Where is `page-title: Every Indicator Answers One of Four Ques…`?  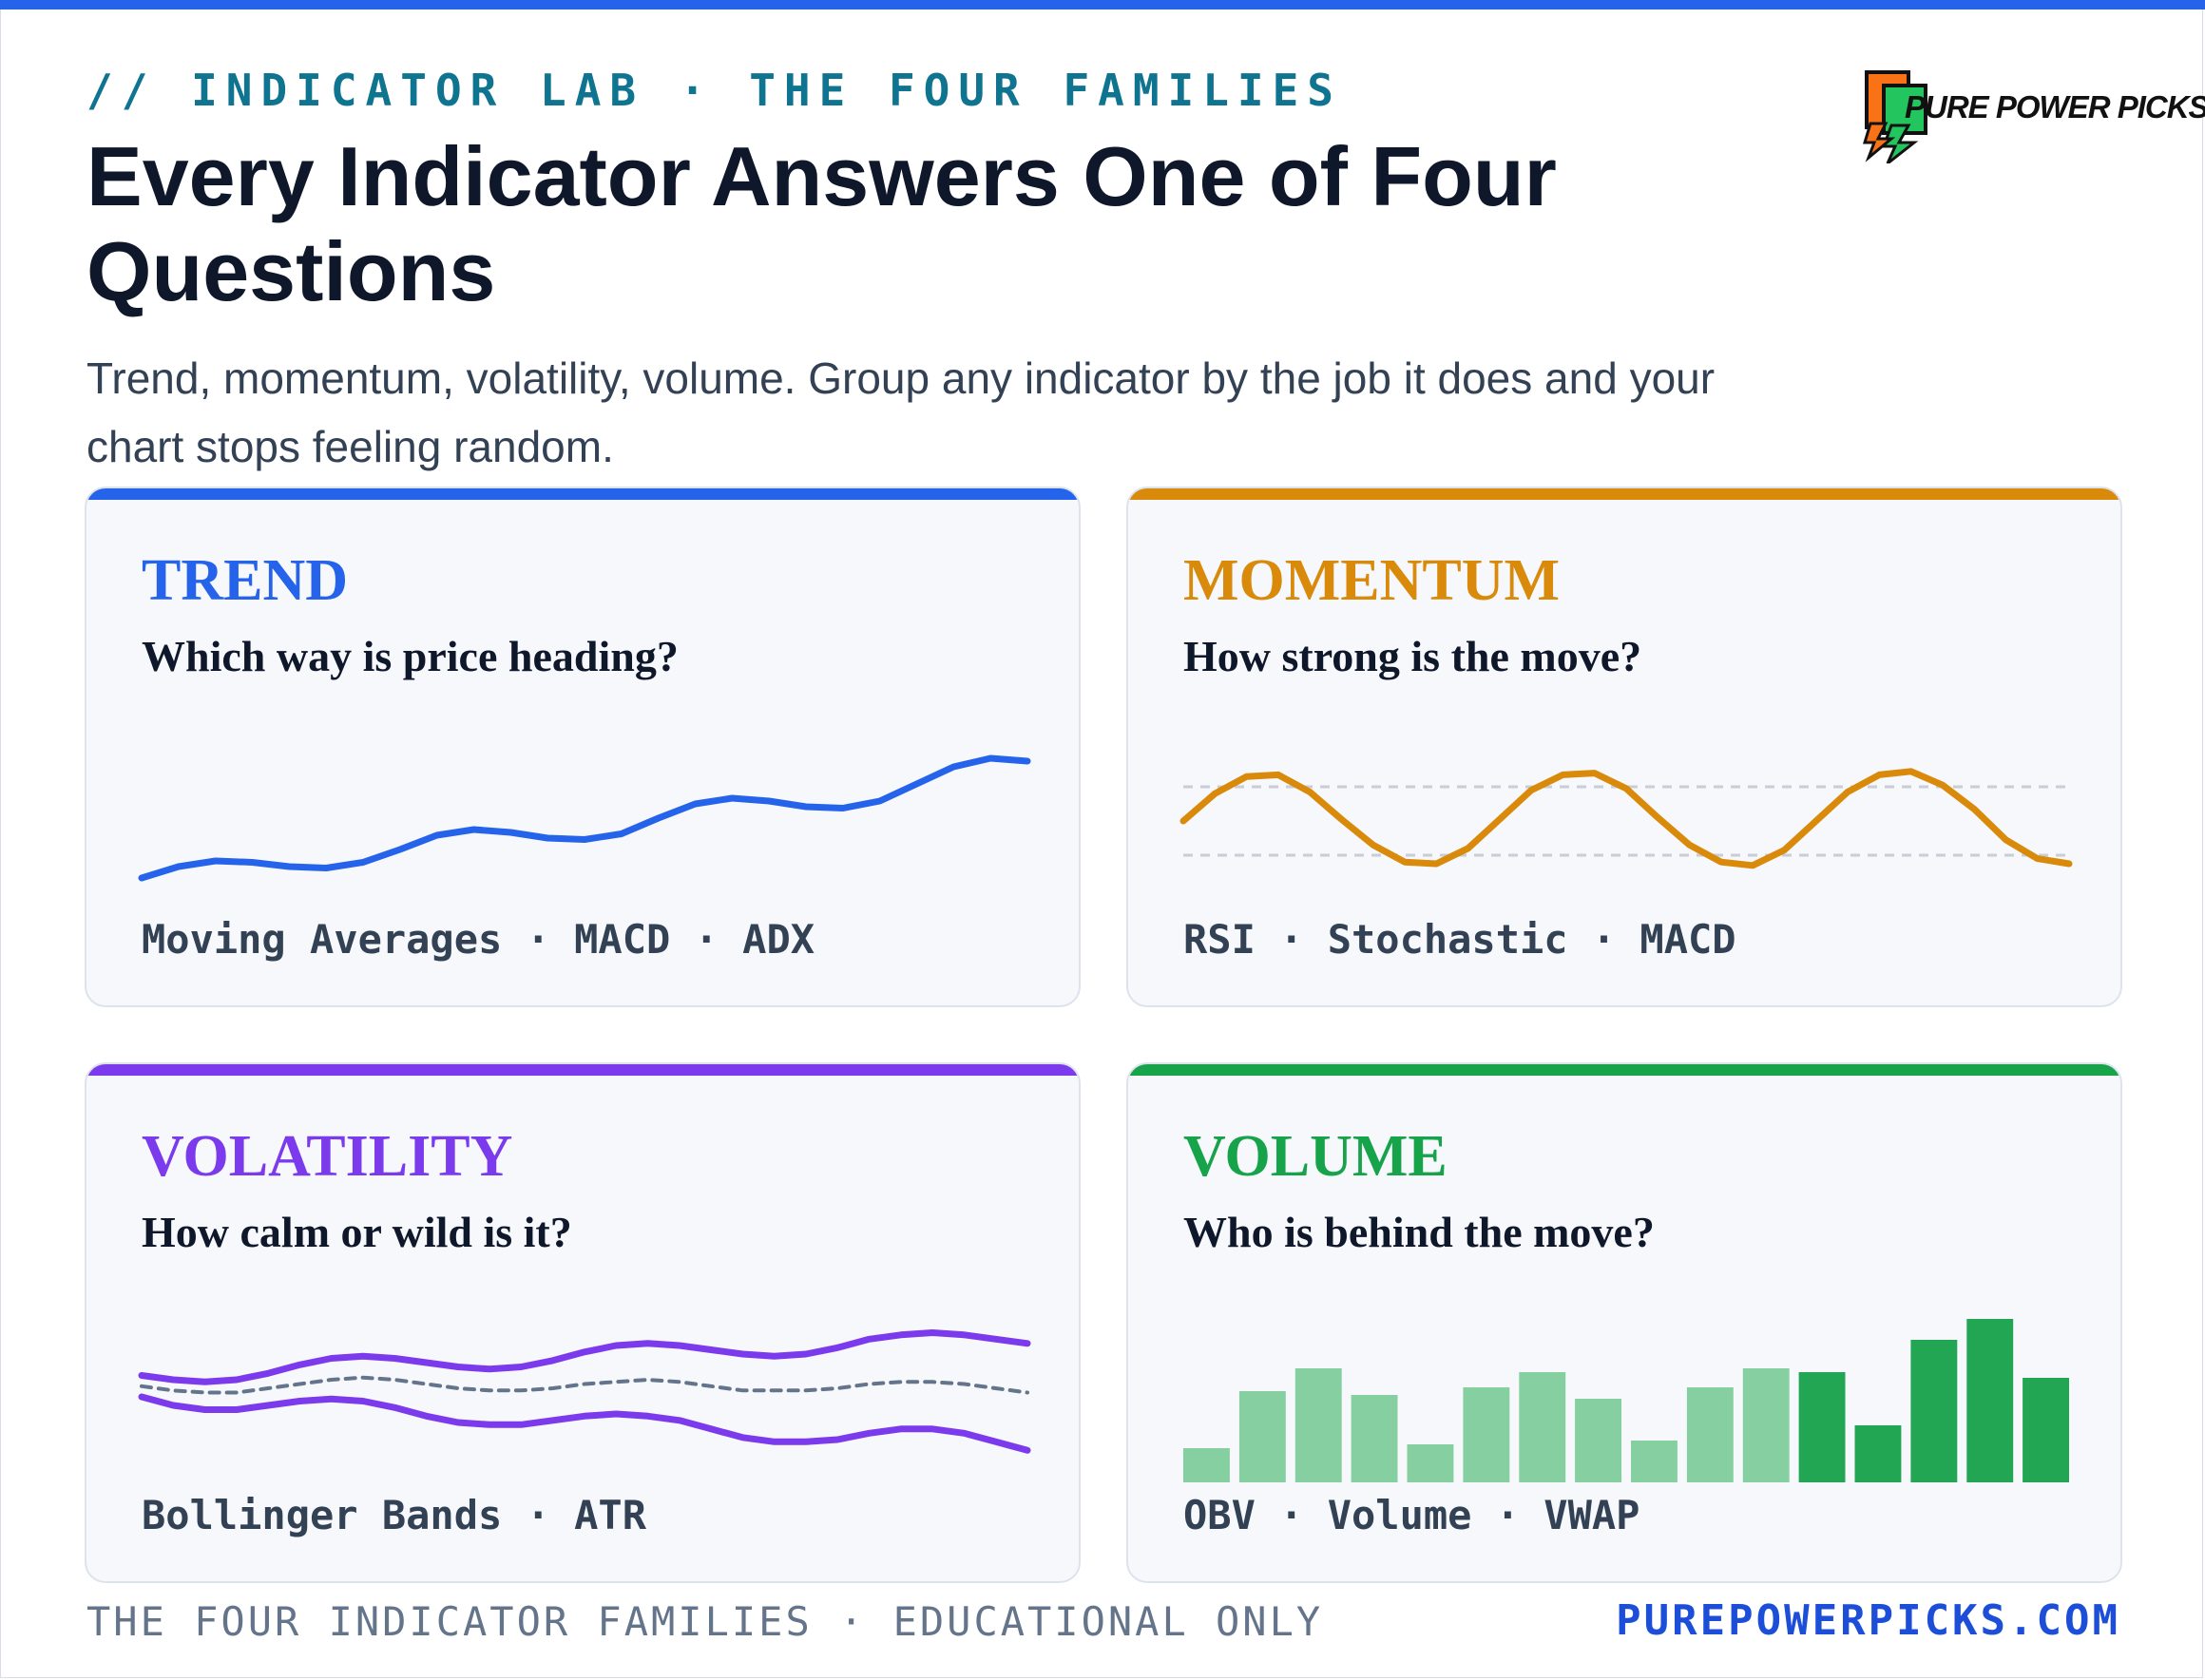 page-title: Every Indicator Answers One of Four Ques… is located at coordinates (821, 223).